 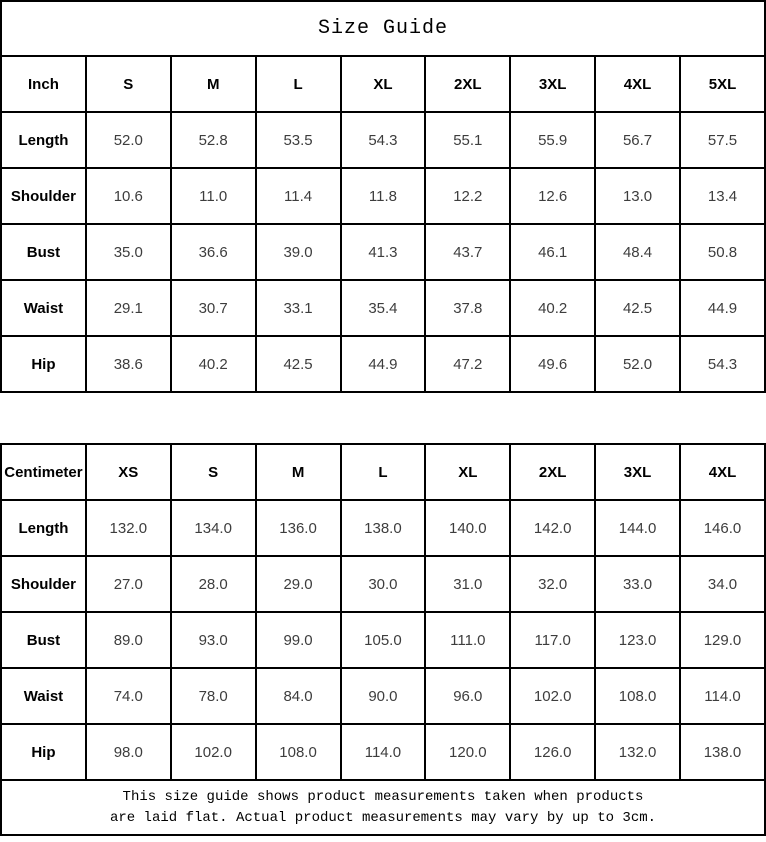 What do you see at coordinates (128, 472) in the screenshot?
I see `size-header: XS` at bounding box center [128, 472].